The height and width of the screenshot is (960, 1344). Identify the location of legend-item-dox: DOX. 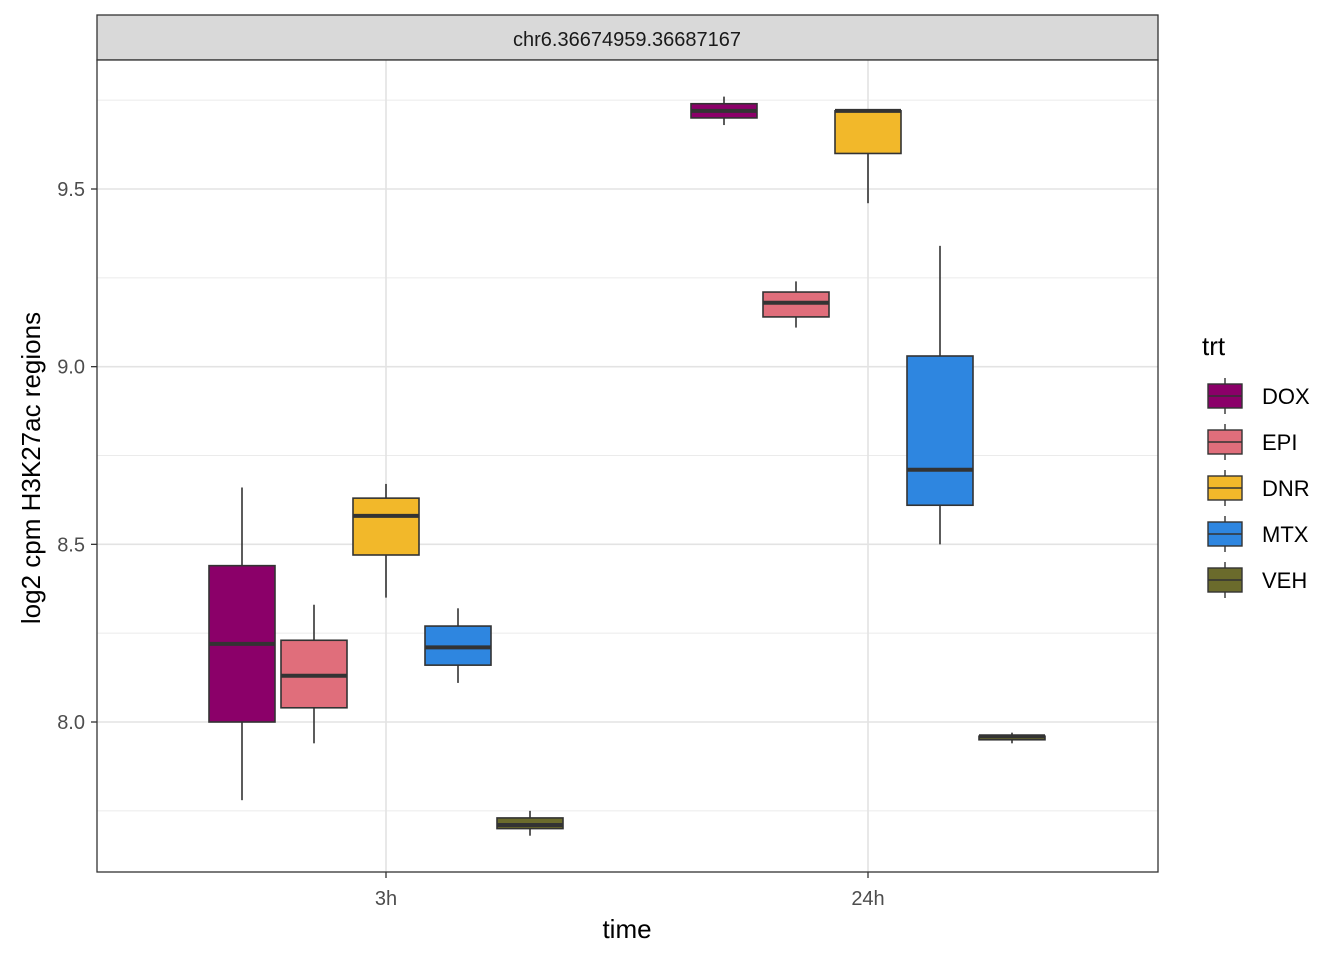
(1258, 396).